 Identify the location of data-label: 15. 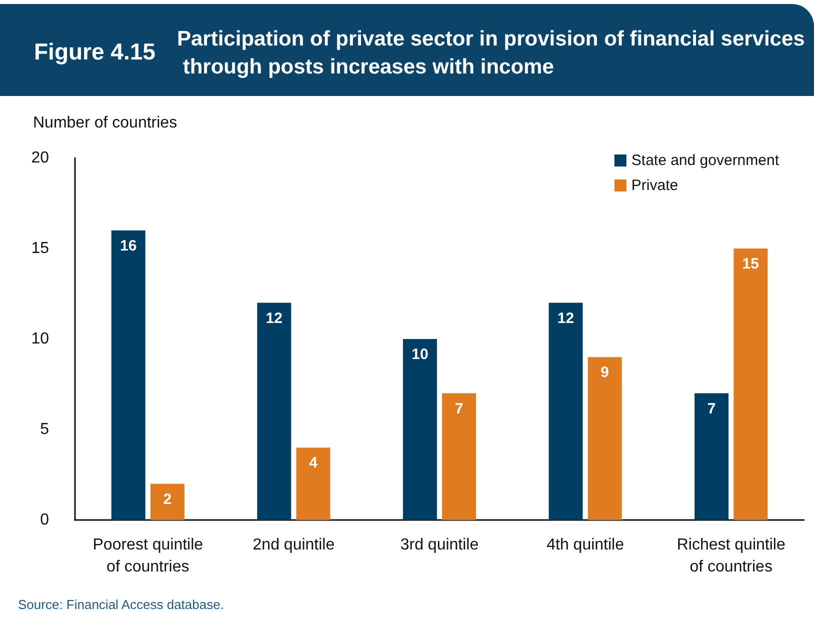
(750, 264).